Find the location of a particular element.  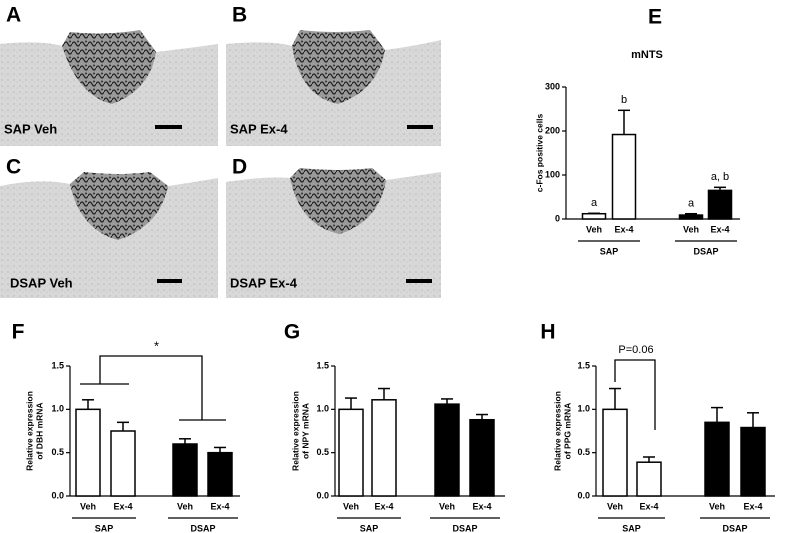

panel-letter: C is located at coordinates (13, 167).